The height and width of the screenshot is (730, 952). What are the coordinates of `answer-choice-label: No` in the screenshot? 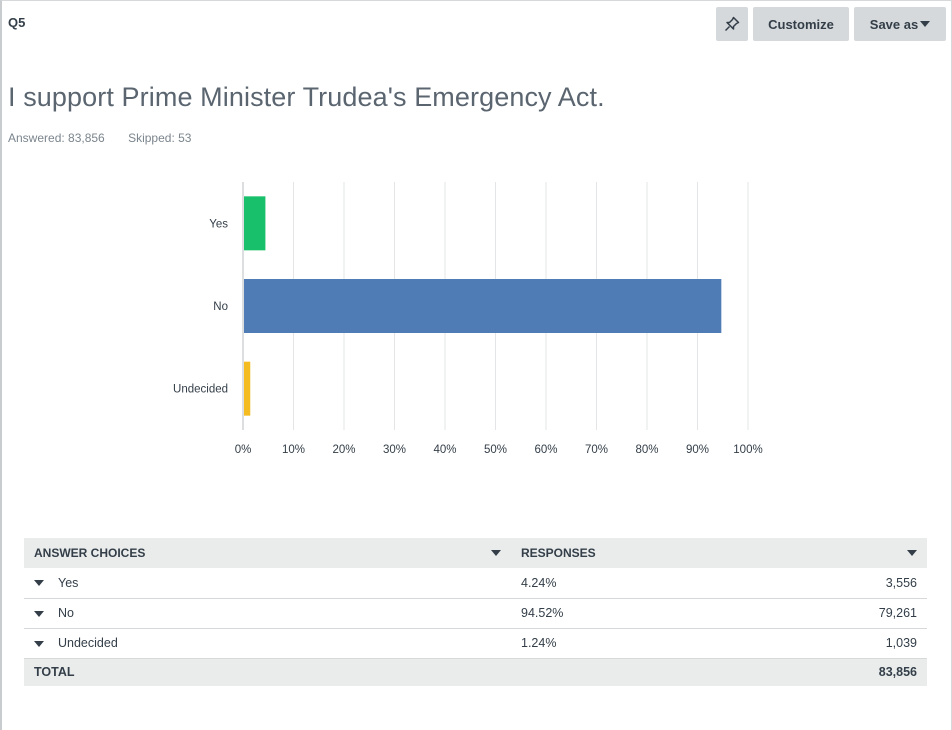 It's located at (66, 613).